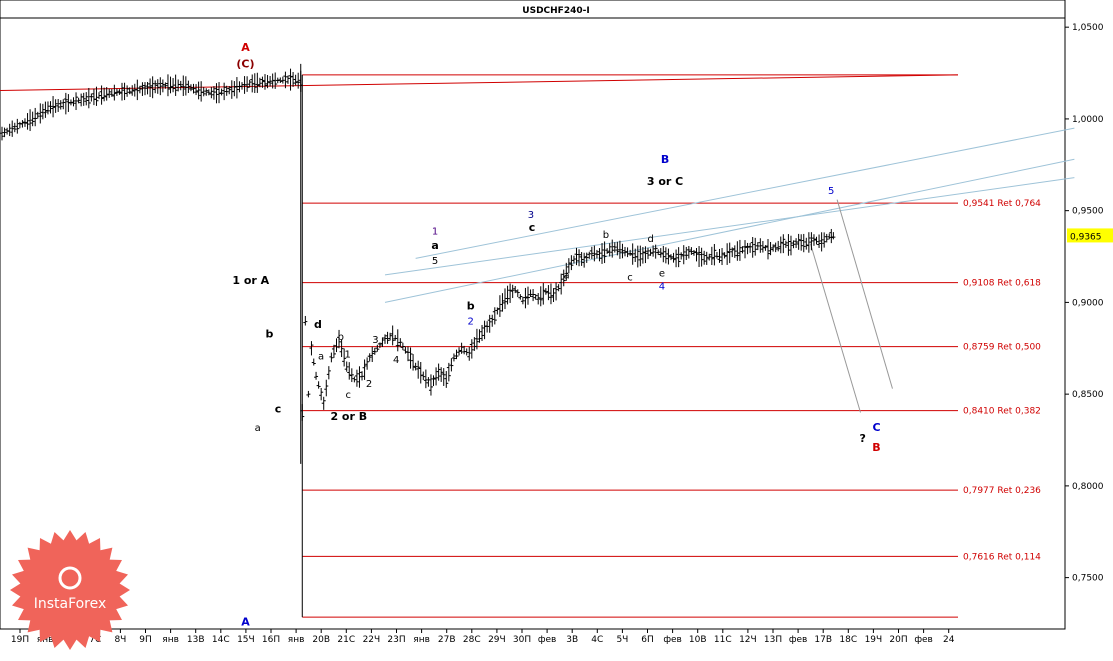 This screenshot has width=1113, height=661. Describe the element at coordinates (1002, 348) in the screenshot. I see `fib-level-label: 0,8759 Ret 0,500` at that location.